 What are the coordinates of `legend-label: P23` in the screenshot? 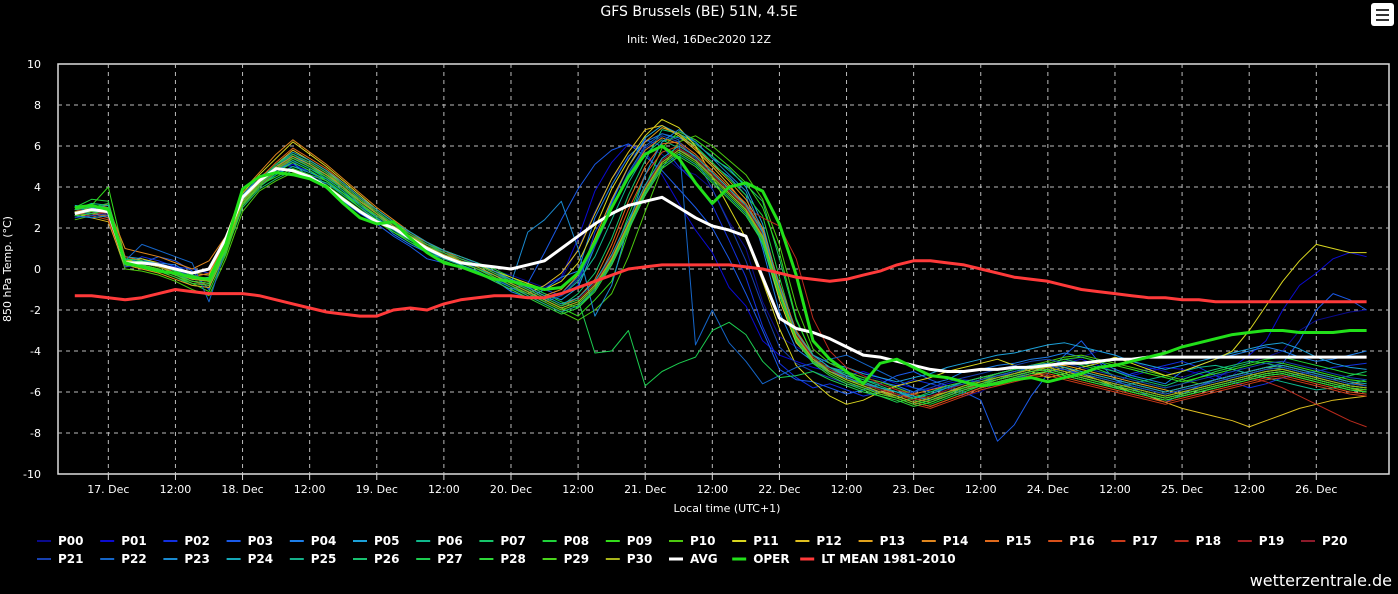 It's located at (197, 559).